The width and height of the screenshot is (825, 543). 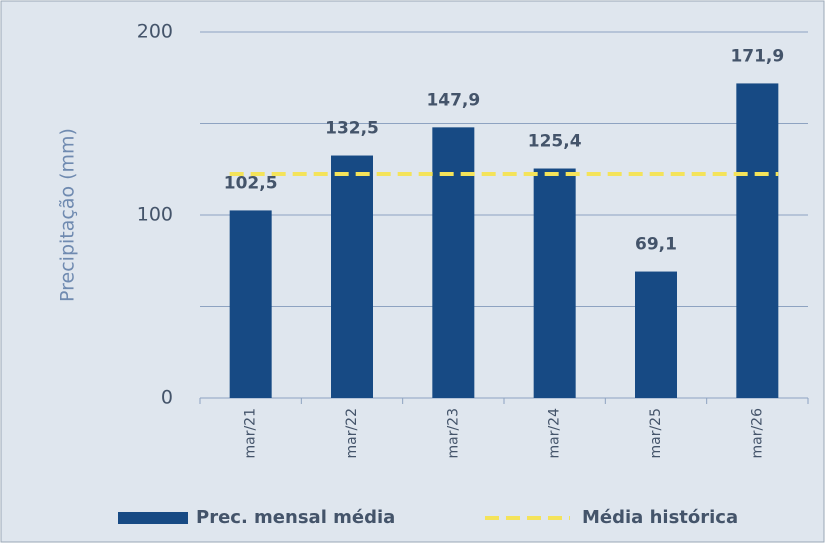 What do you see at coordinates (656, 433) in the screenshot?
I see `x-tick-label: mar/25` at bounding box center [656, 433].